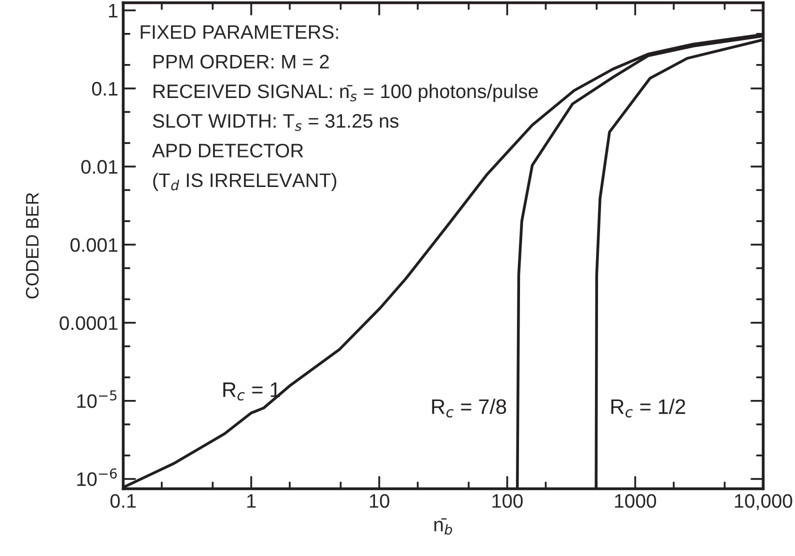 Image resolution: width=795 pixels, height=556 pixels. What do you see at coordinates (123, 501) in the screenshot?
I see `x-tick-label: 0.1` at bounding box center [123, 501].